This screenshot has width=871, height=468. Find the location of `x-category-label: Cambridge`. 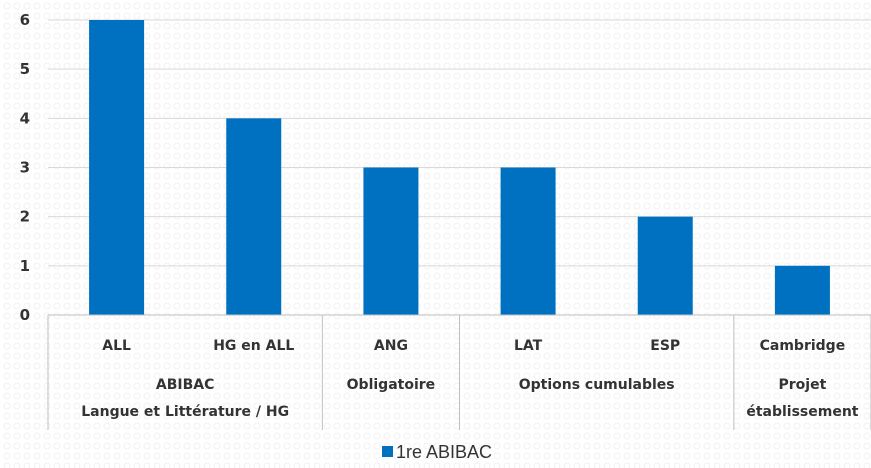

x-category-label: Cambridge is located at coordinates (803, 346).